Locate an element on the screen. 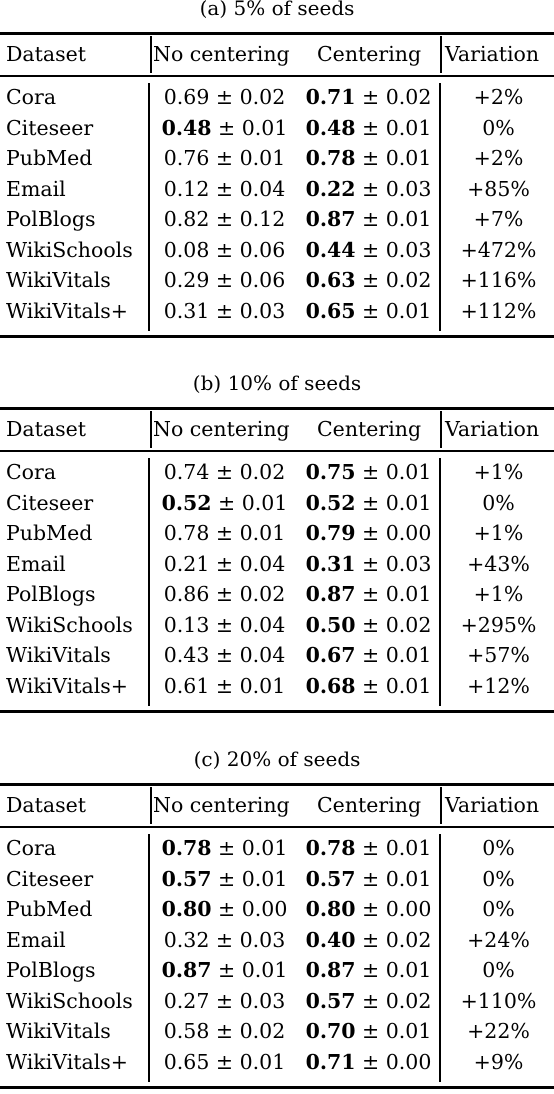 The image size is (554, 1094). no-centering-mean: 0.27 is located at coordinates (186, 1000).